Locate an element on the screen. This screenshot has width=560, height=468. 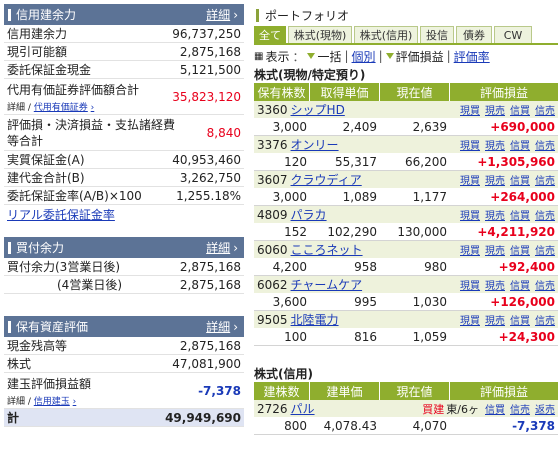
stock-price: 66,200 is located at coordinates (426, 161).